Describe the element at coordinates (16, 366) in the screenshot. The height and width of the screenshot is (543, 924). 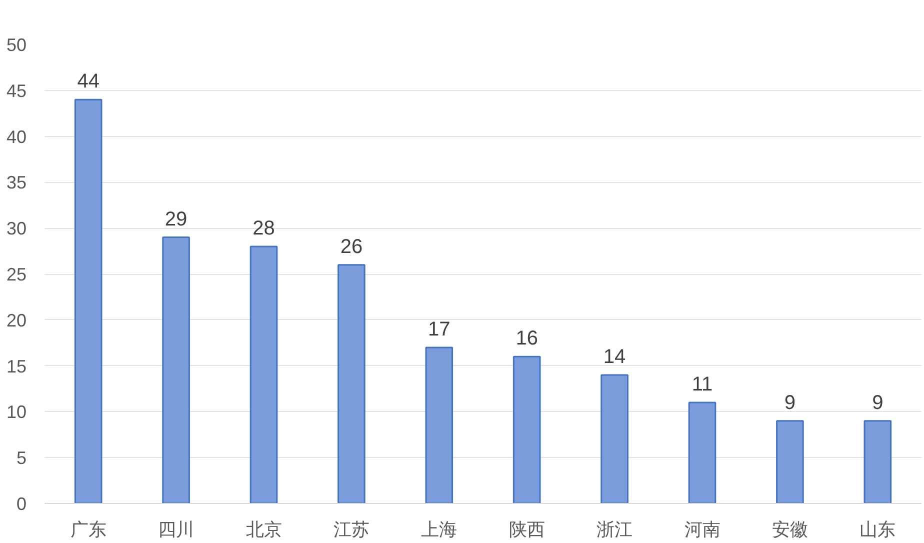
I see `y-tick-label: 15` at that location.